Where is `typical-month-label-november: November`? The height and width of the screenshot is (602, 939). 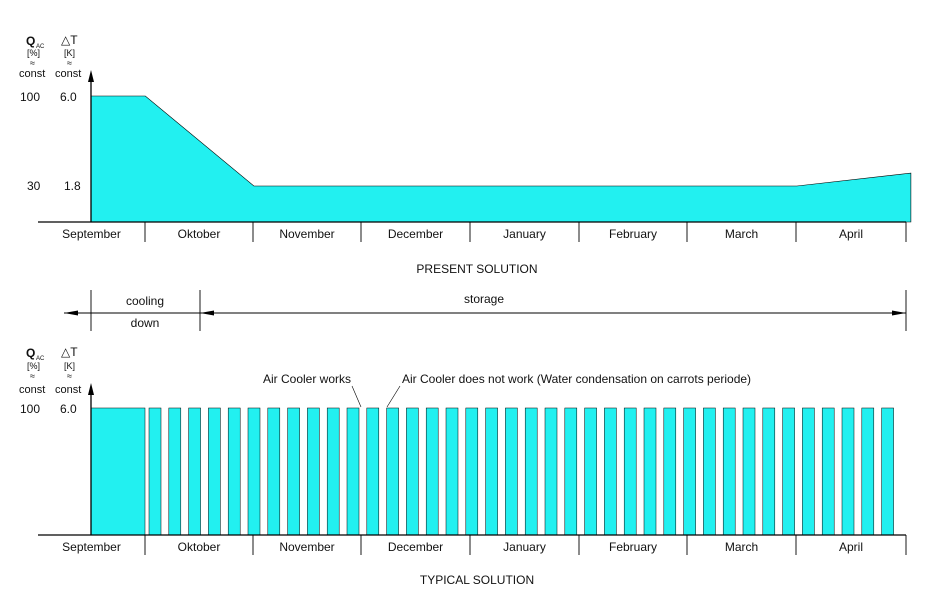
typical-month-label-november: November is located at coordinates (306, 547).